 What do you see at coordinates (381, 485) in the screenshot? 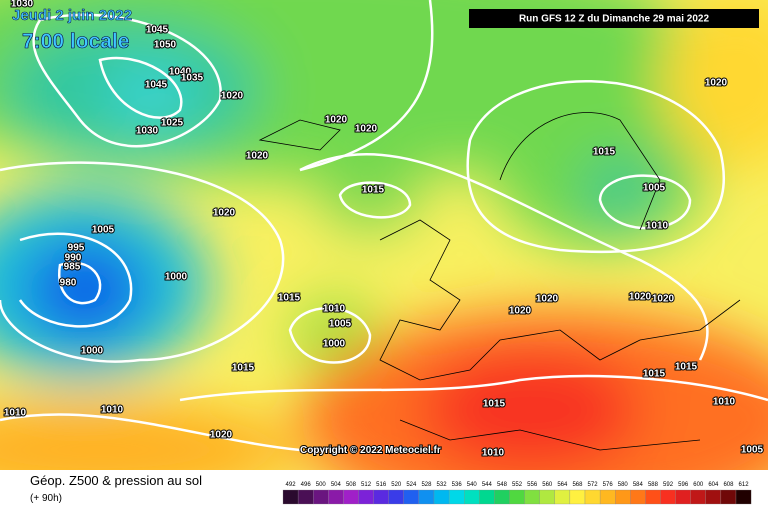
I see `legend-label: 516` at bounding box center [381, 485].